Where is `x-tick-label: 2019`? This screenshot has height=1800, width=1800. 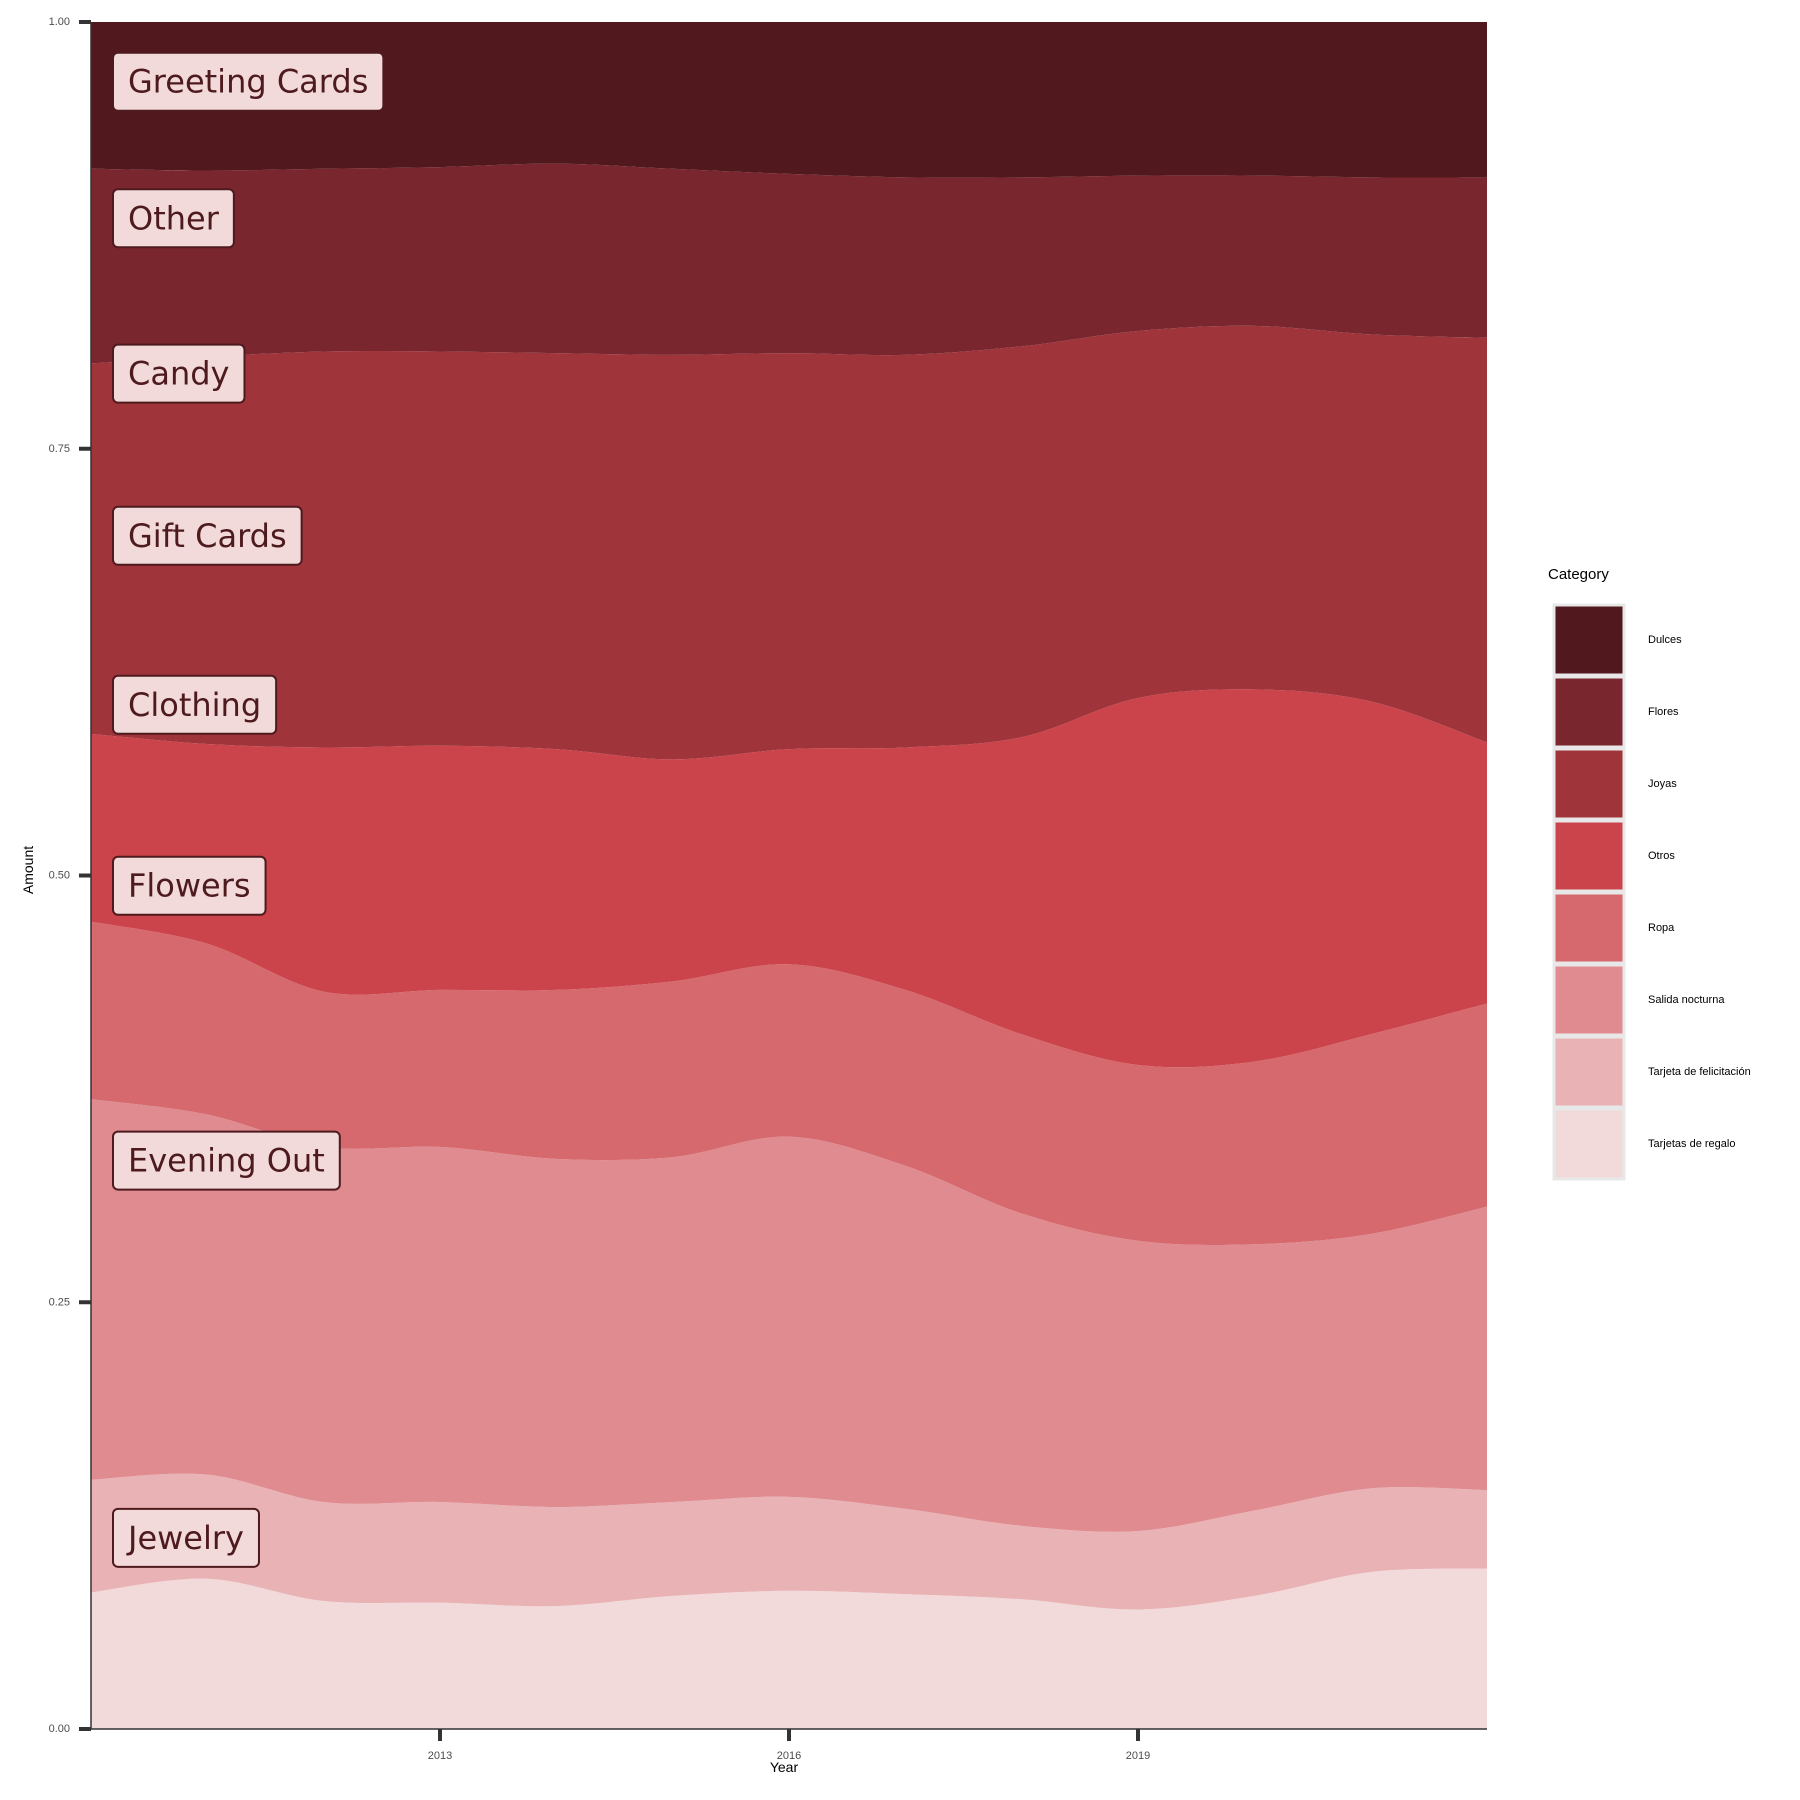
x-tick-label: 2019 is located at coordinates (1138, 1756).